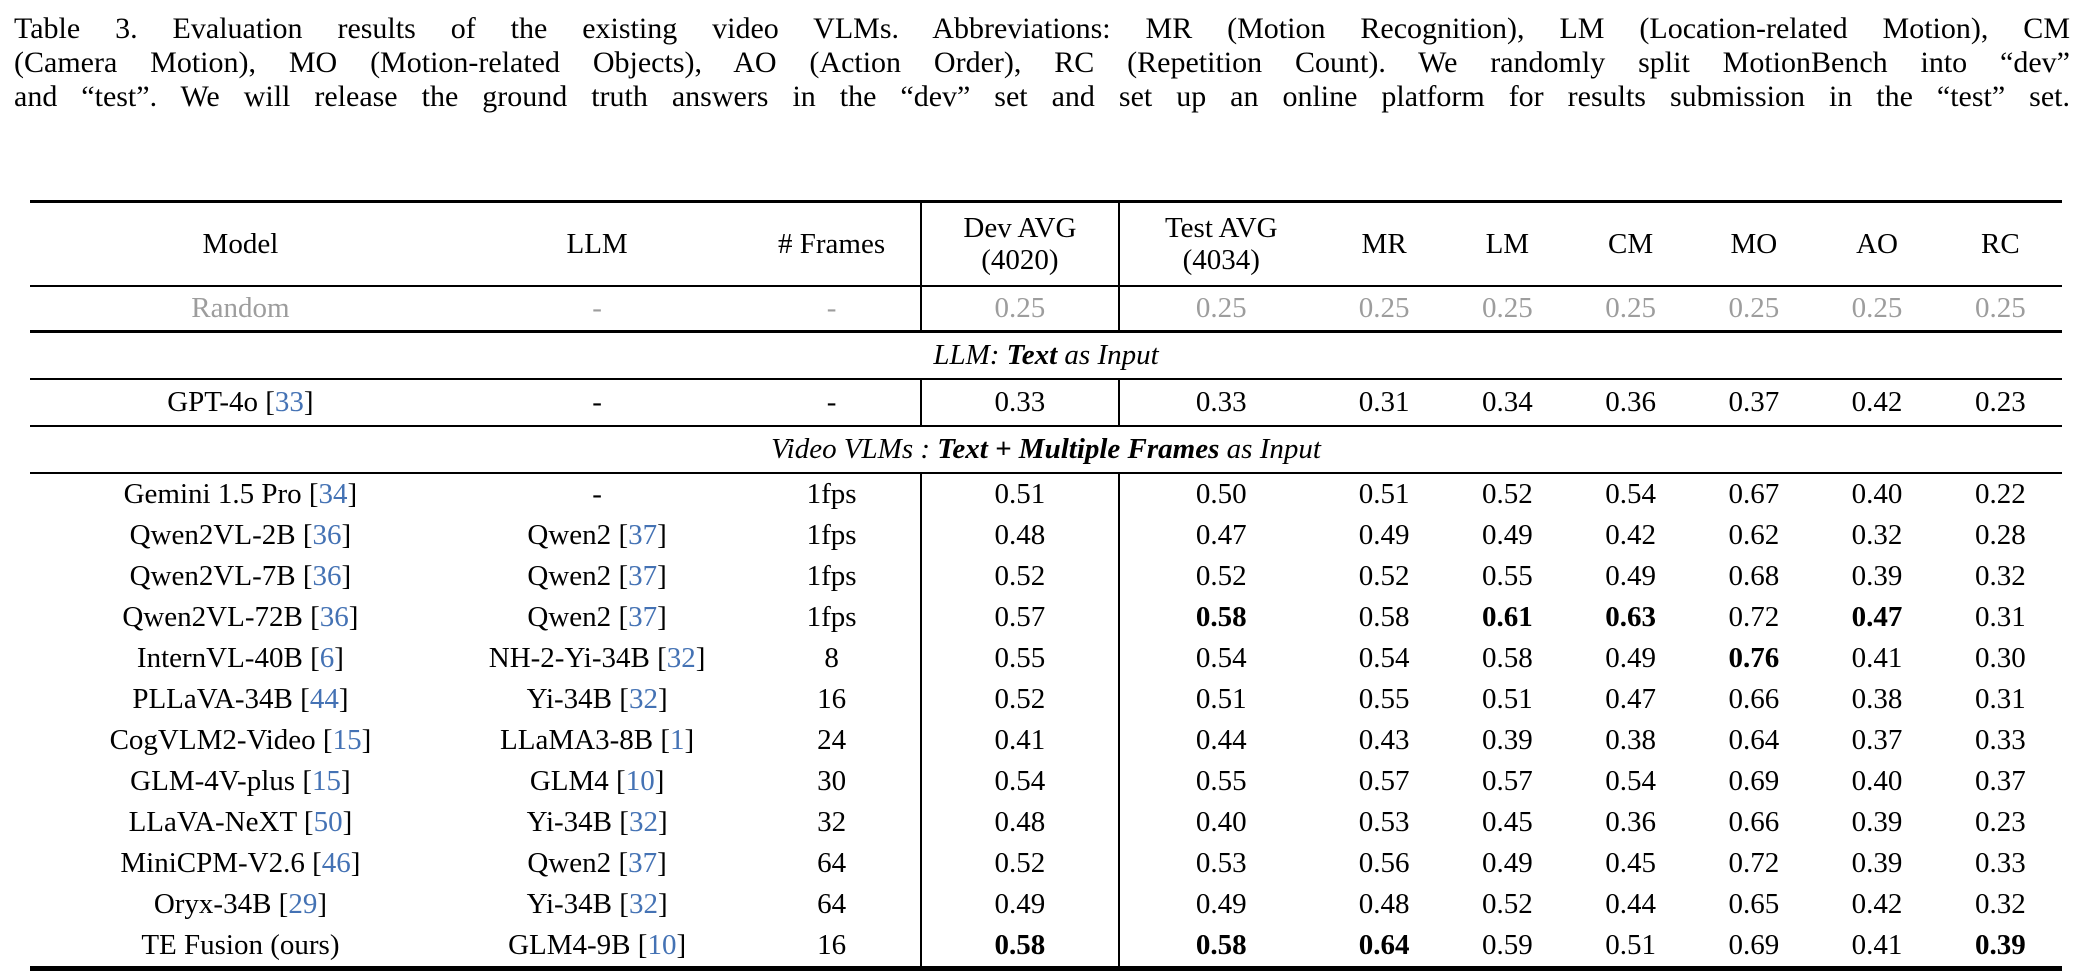 Image resolution: width=2084 pixels, height=980 pixels. I want to click on value-cell-rc: 0.28, so click(2000, 535).